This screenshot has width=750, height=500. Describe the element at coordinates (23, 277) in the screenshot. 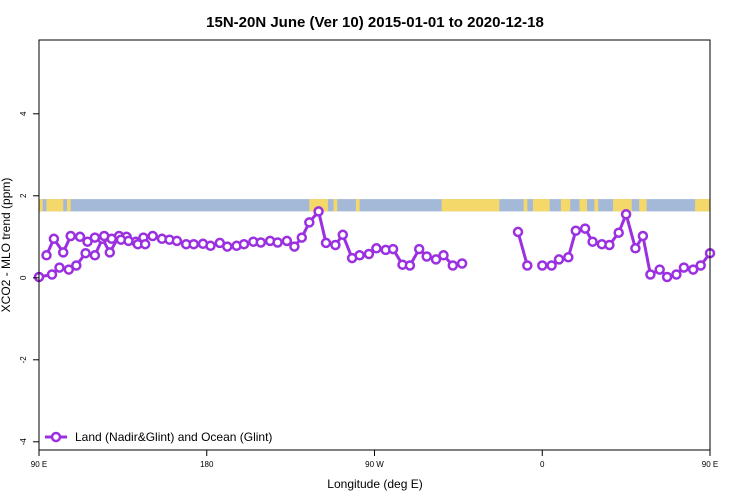

I see `y-tick-label: 0` at that location.